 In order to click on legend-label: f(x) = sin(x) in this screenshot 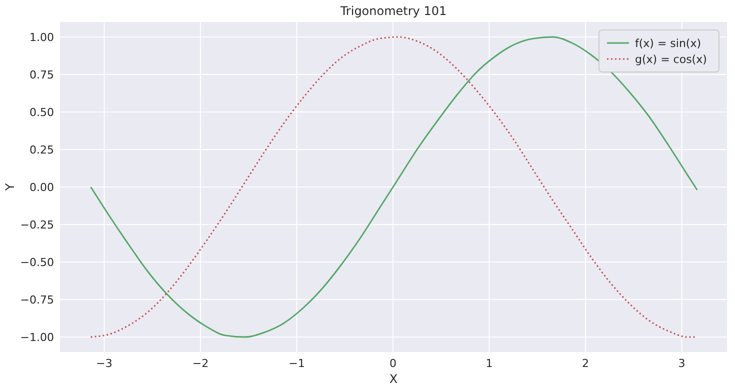, I will do `click(668, 43)`.